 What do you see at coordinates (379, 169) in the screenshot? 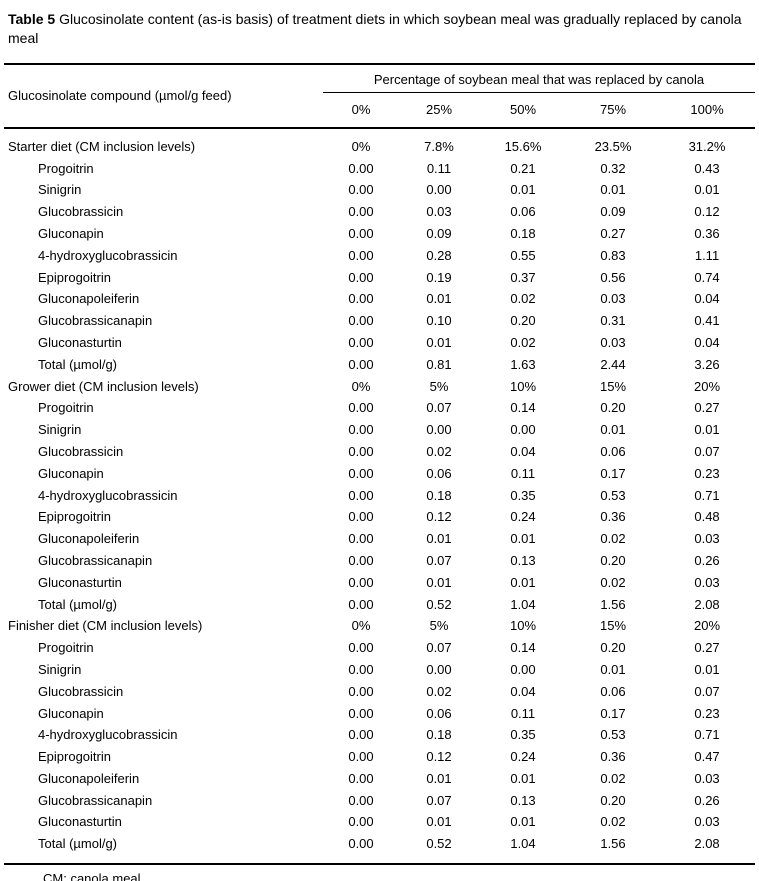
I see `compound-row: Progoitrin 0.00 0.11 0.21 0.32 0.43` at bounding box center [379, 169].